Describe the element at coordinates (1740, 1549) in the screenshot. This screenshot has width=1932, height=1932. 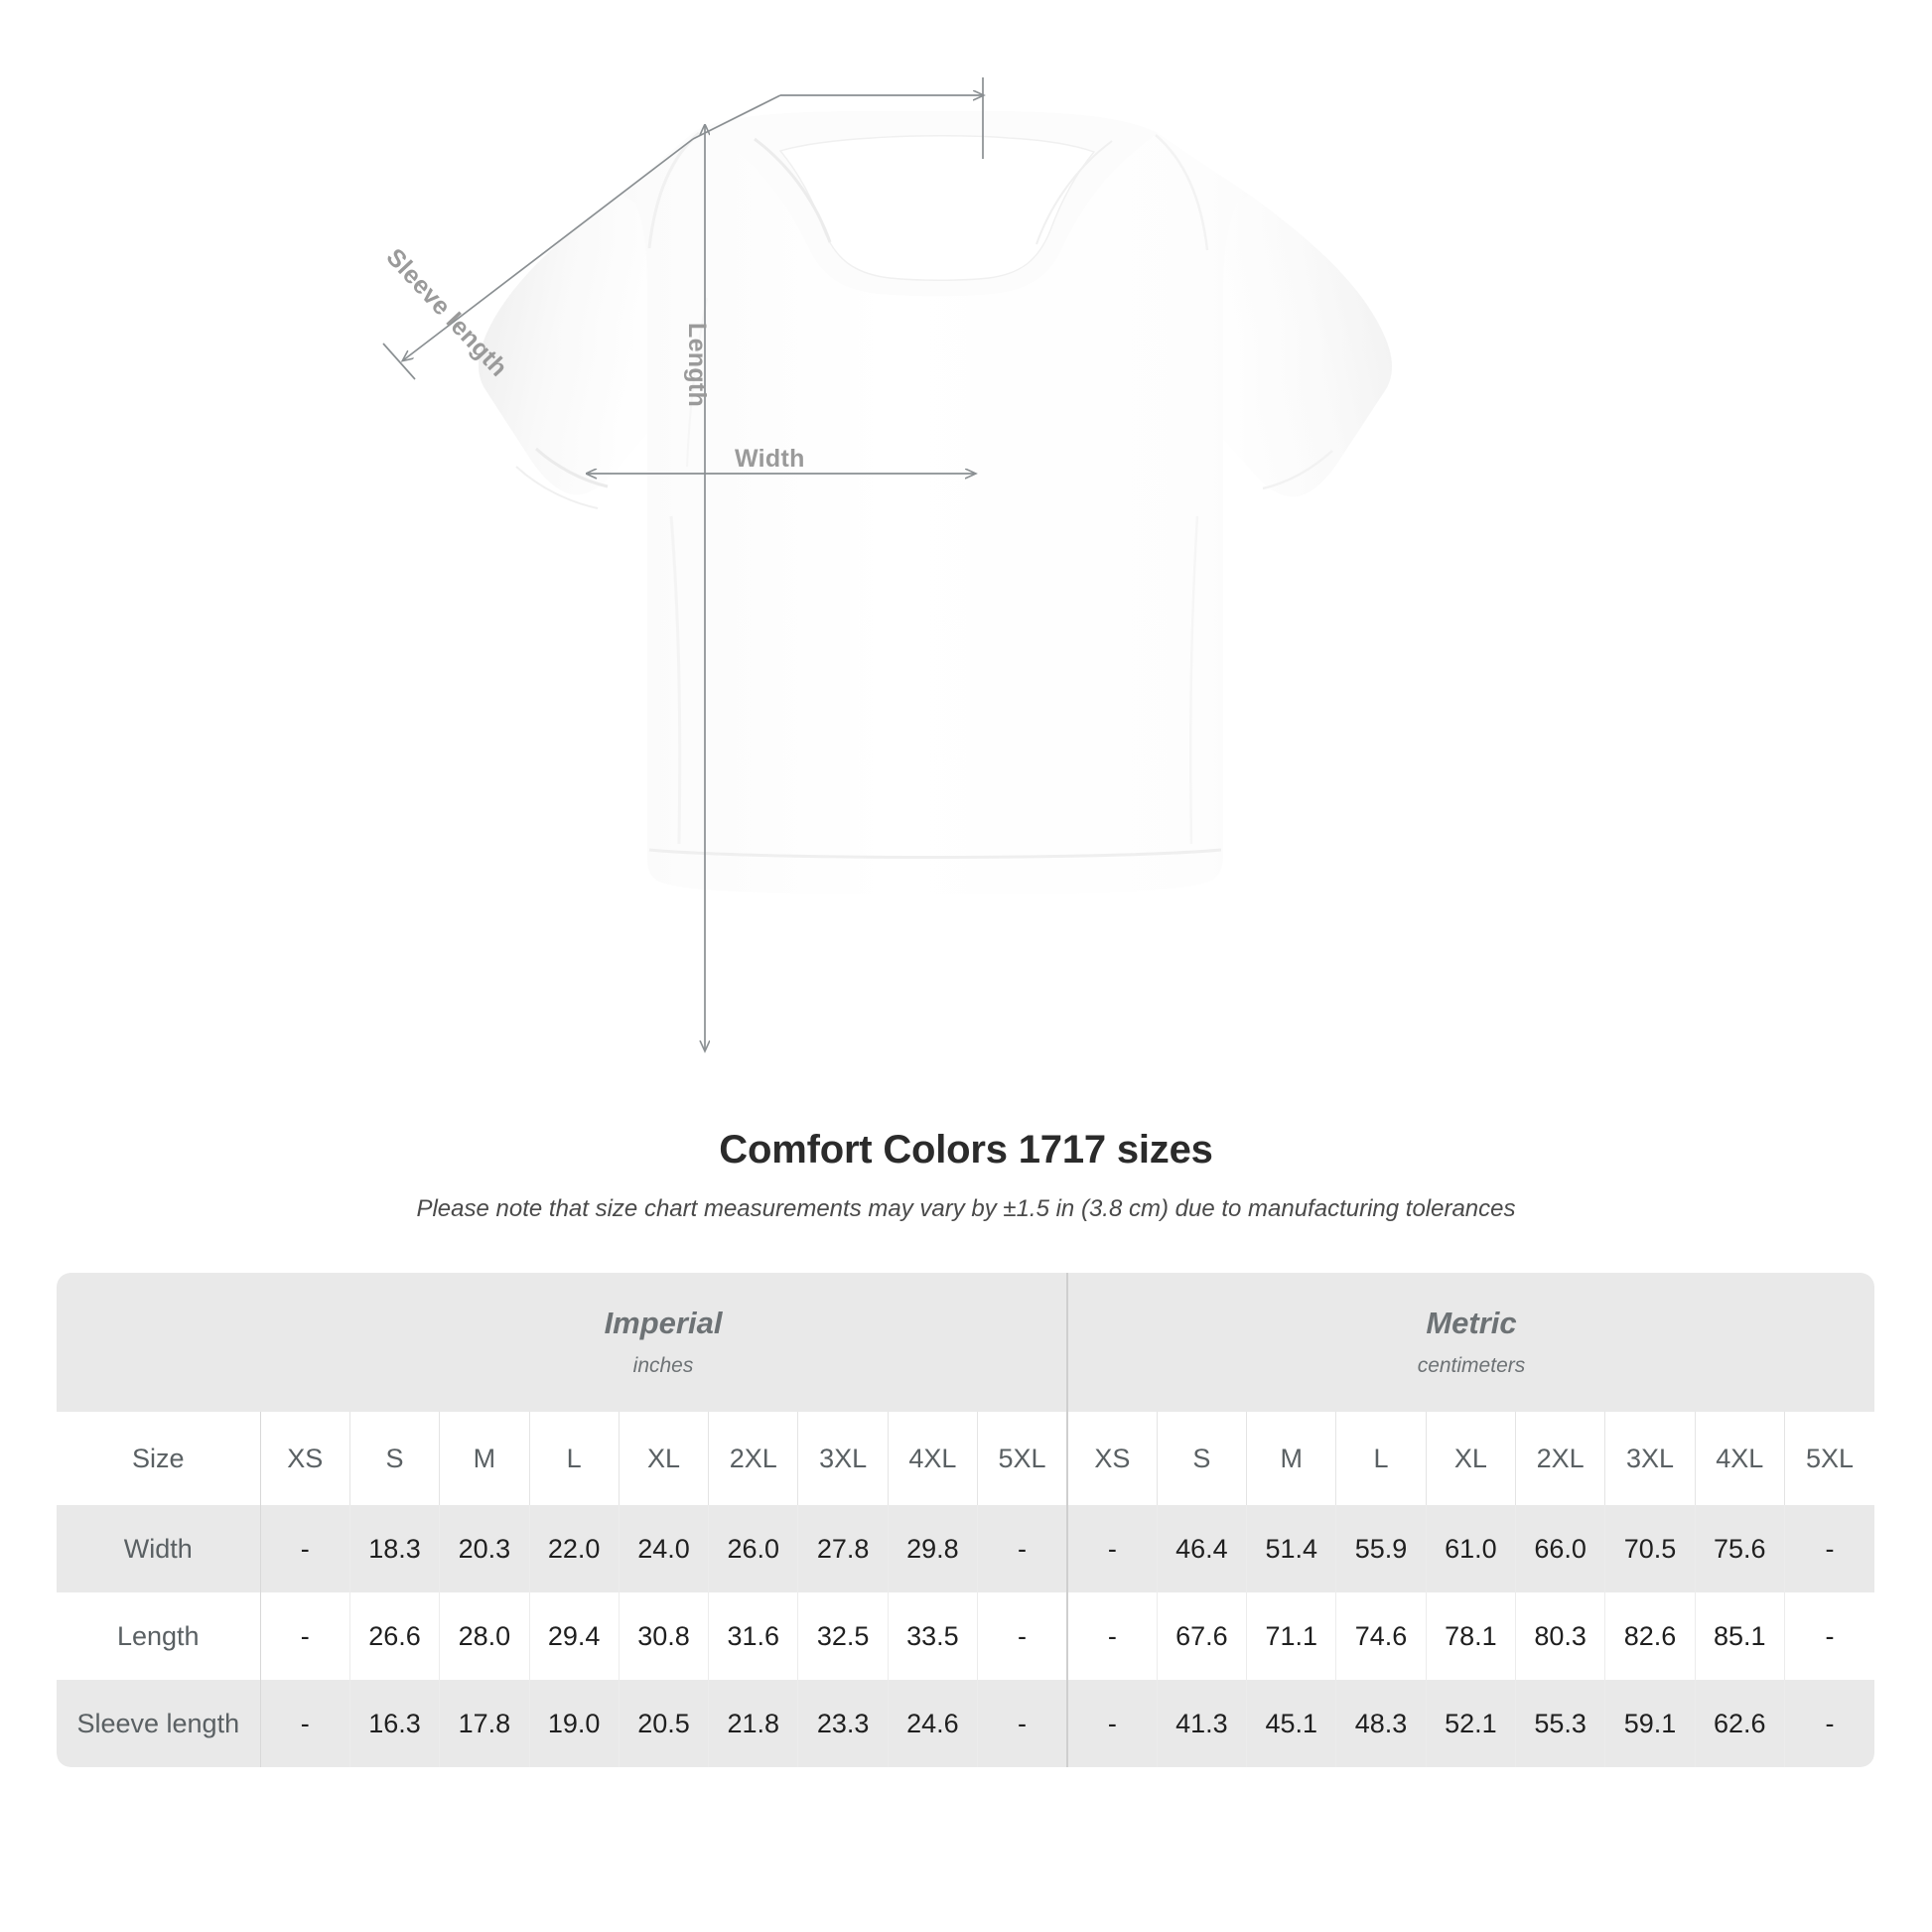
I see `cell-width-metric-4xl: 75.6` at that location.